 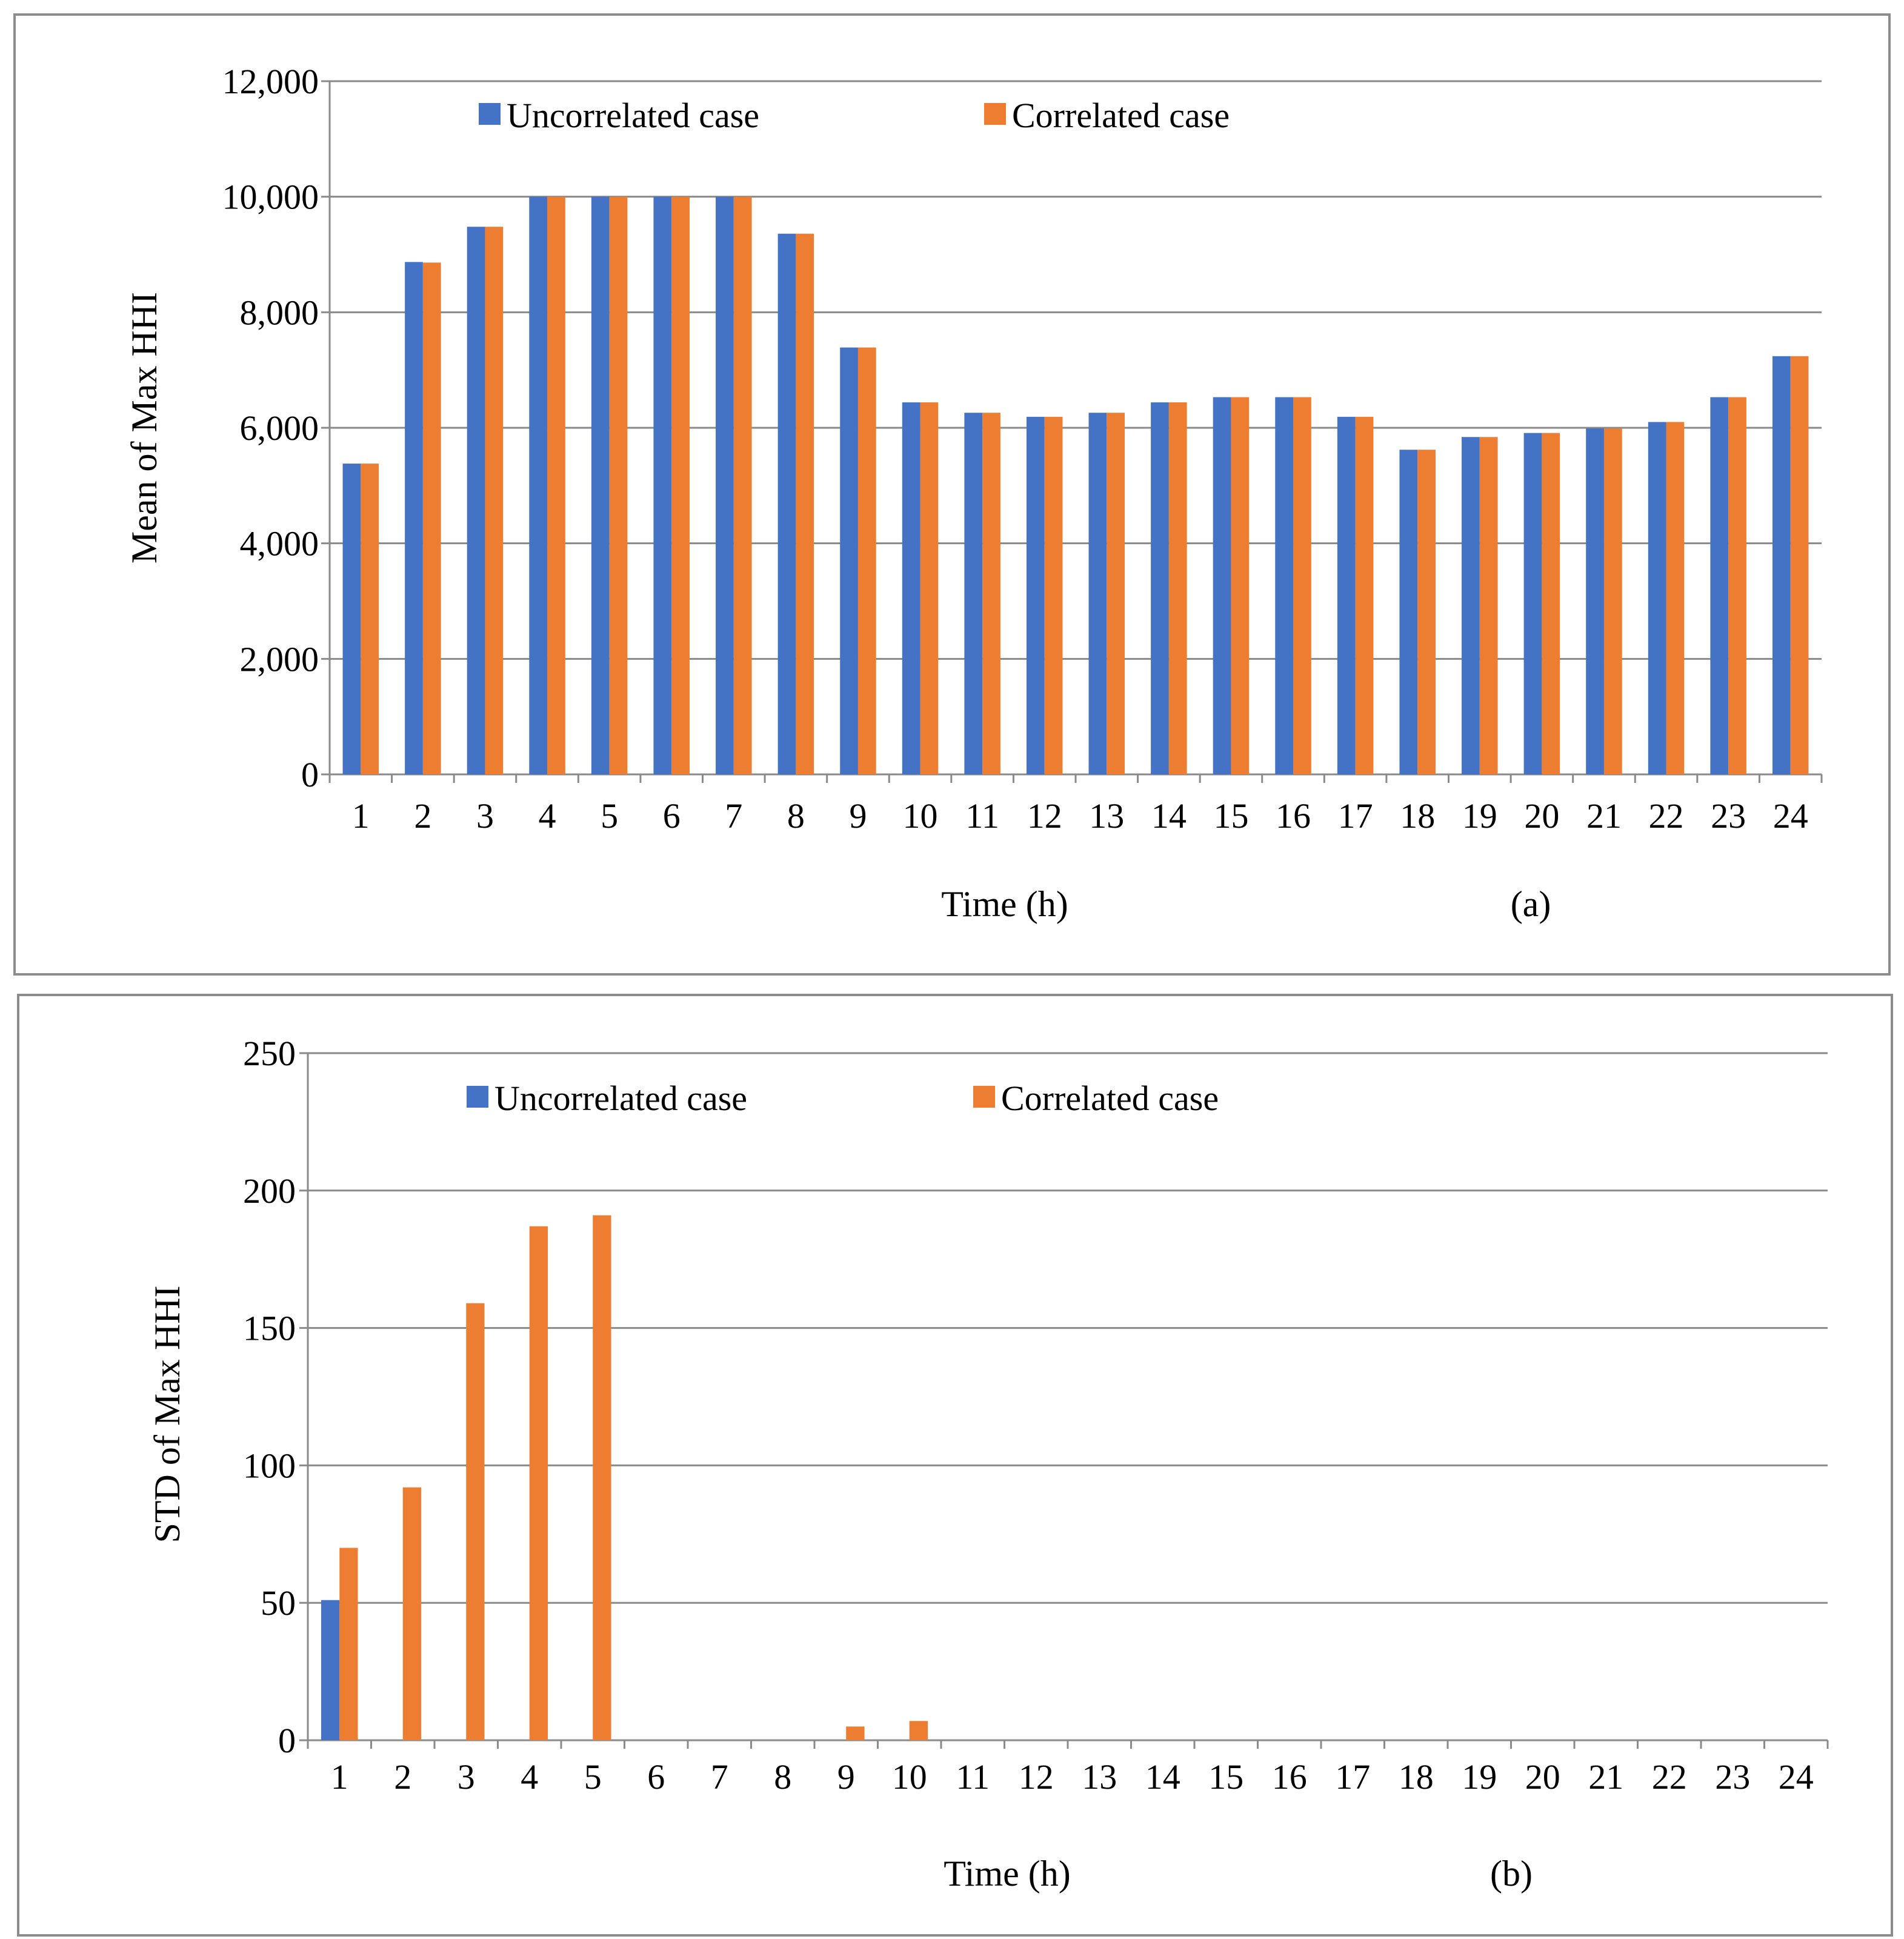 What do you see at coordinates (278, 1603) in the screenshot?
I see `y-tick-label: 50` at bounding box center [278, 1603].